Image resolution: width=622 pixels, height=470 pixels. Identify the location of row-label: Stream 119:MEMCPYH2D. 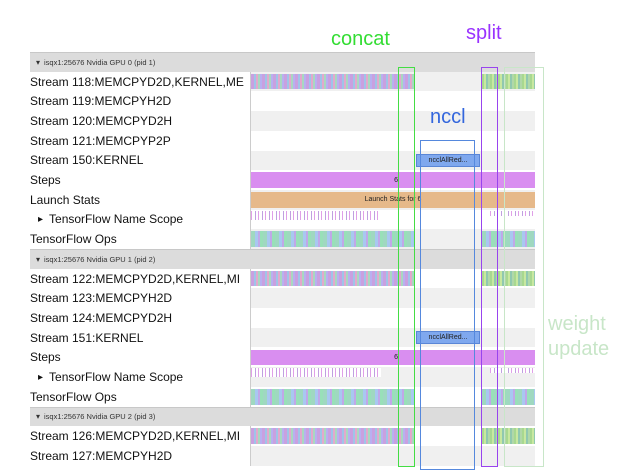
(101, 101).